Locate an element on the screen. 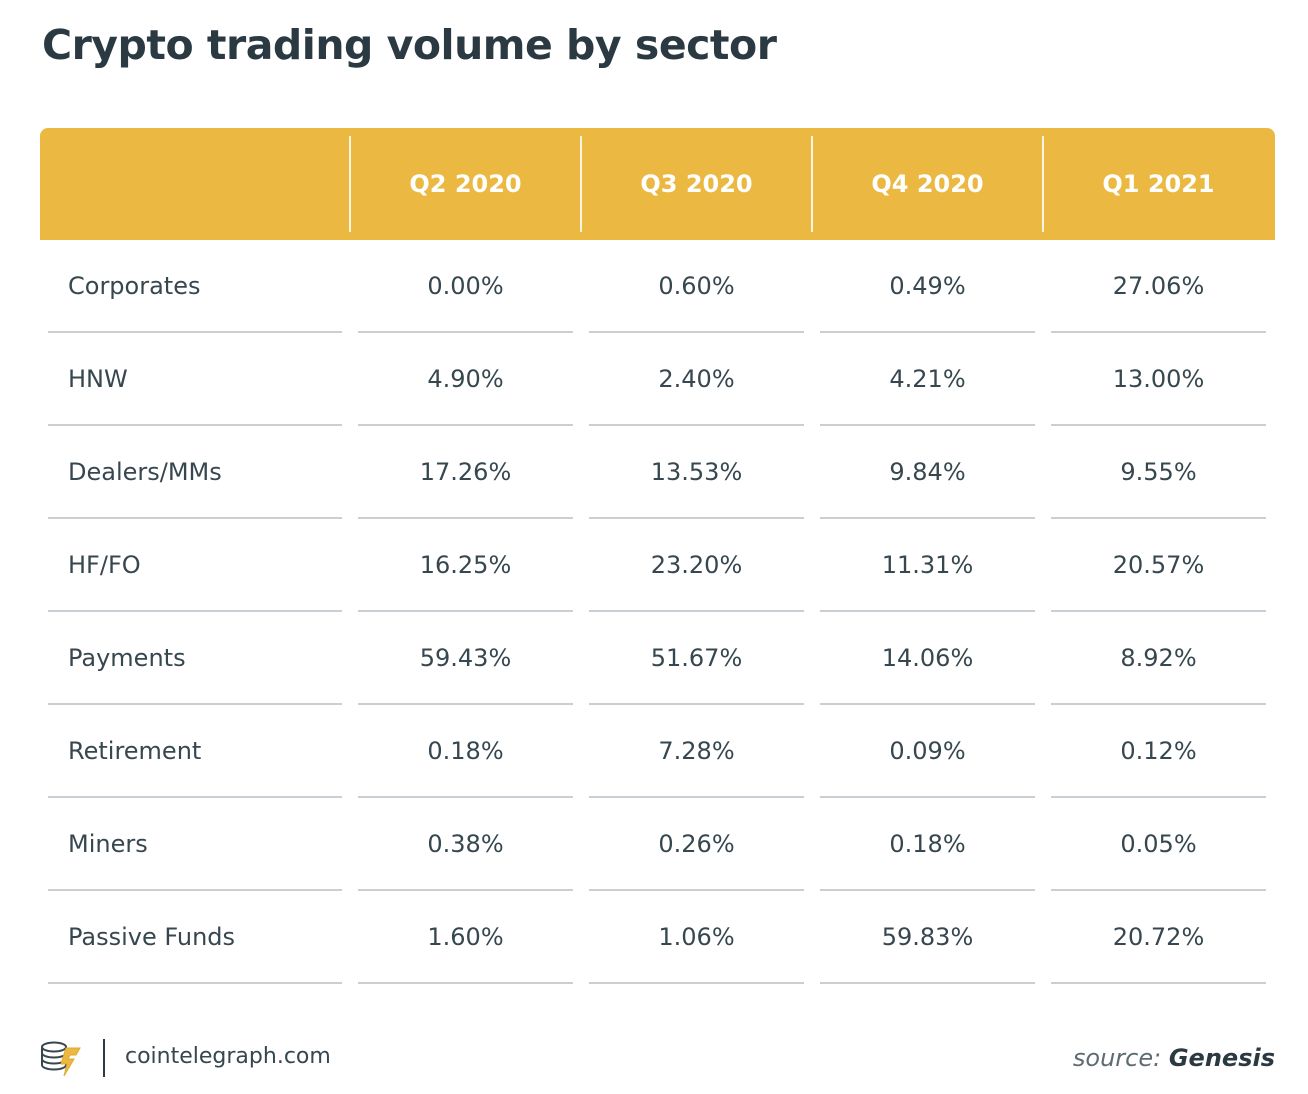 The width and height of the screenshot is (1308, 1094). table-cell: 0.12% is located at coordinates (1158, 751).